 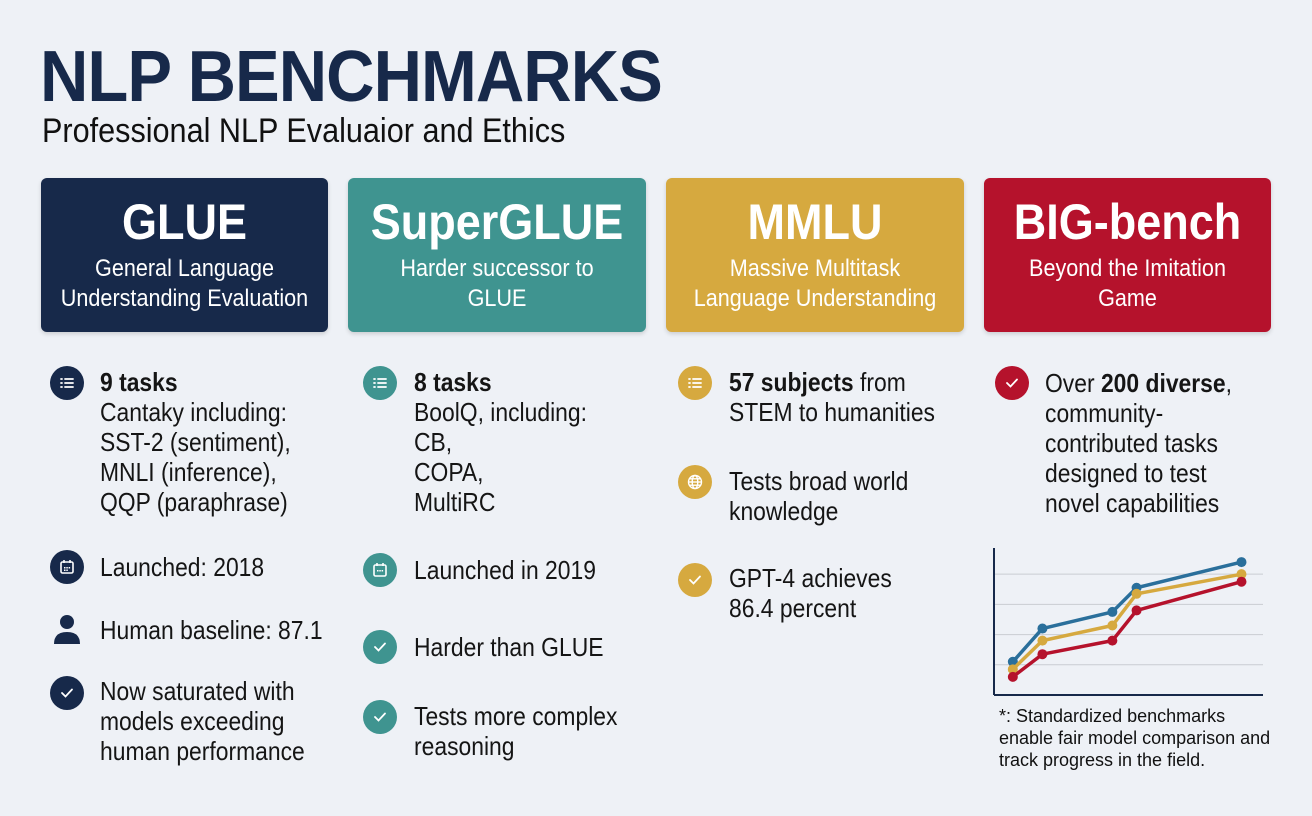 I want to click on globe-icon, so click(x=695, y=482).